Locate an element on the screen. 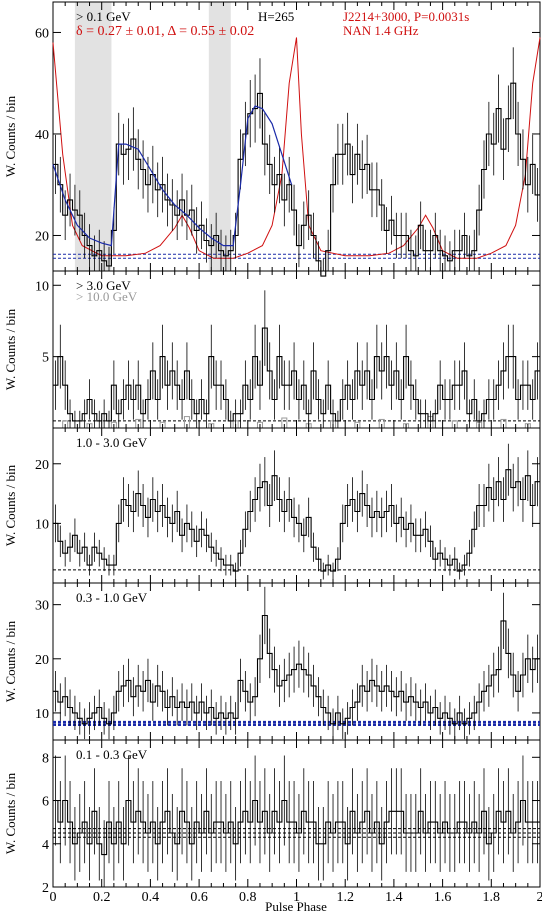  energy-band-label-2: > 10.0 GeV is located at coordinates (107, 296).